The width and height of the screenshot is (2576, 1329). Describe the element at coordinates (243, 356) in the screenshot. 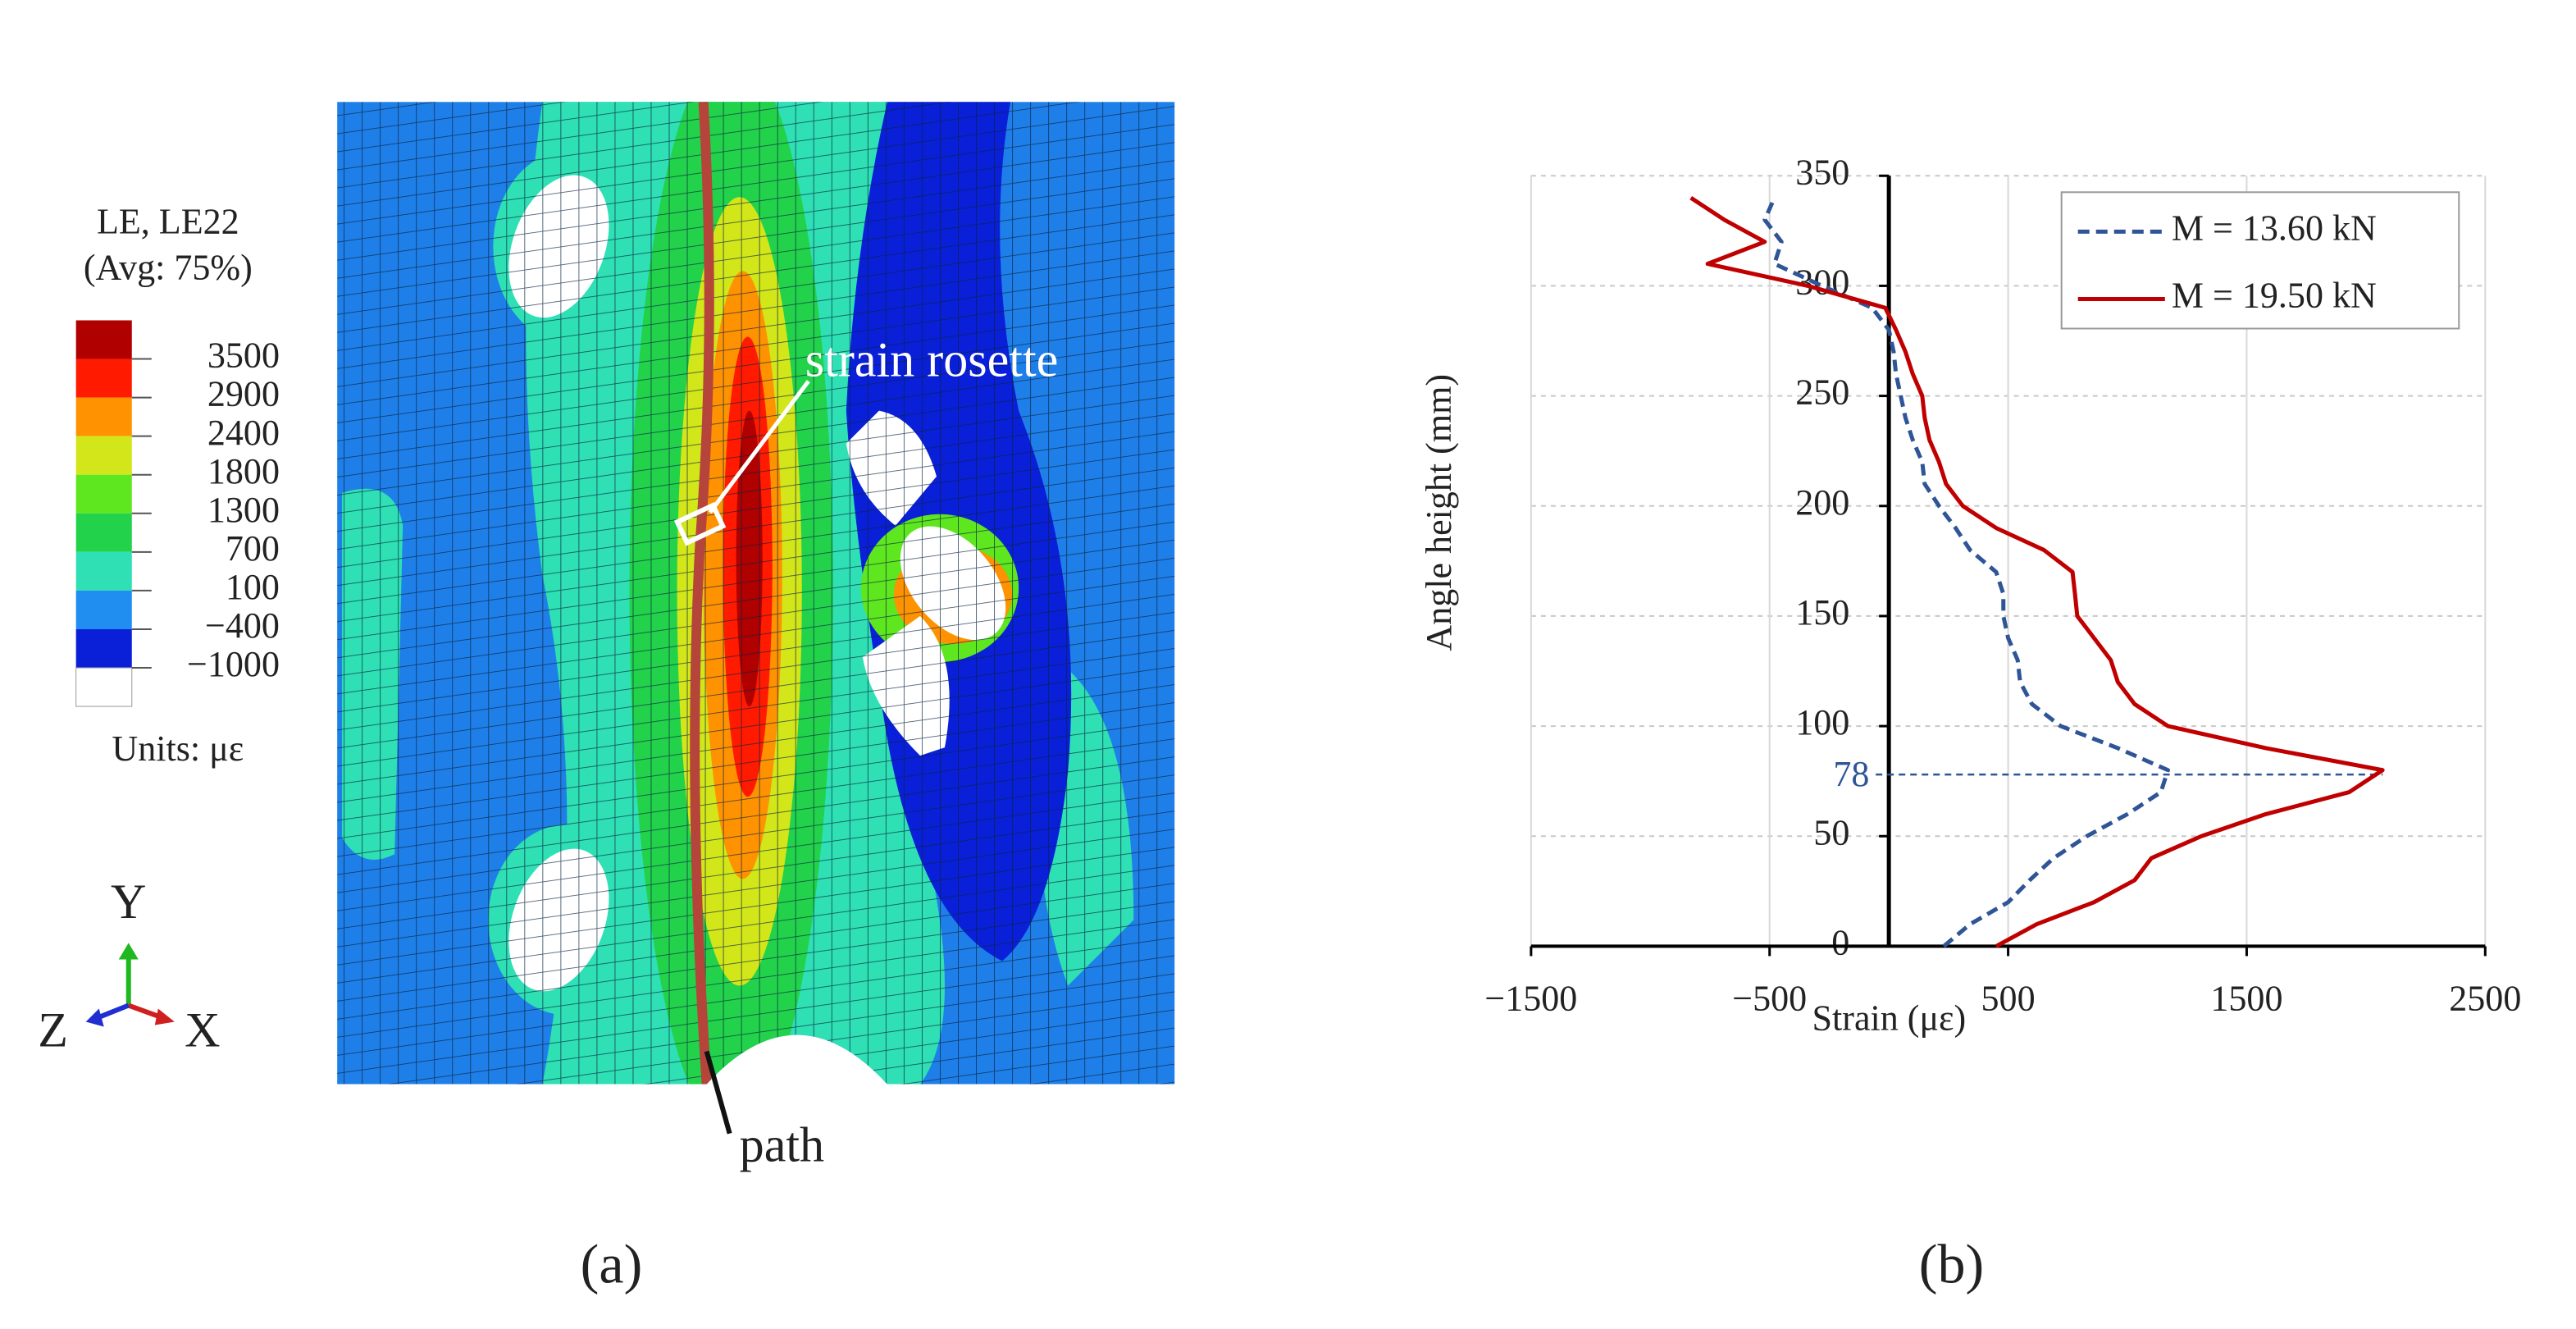

I see `legend-label: 3500` at that location.